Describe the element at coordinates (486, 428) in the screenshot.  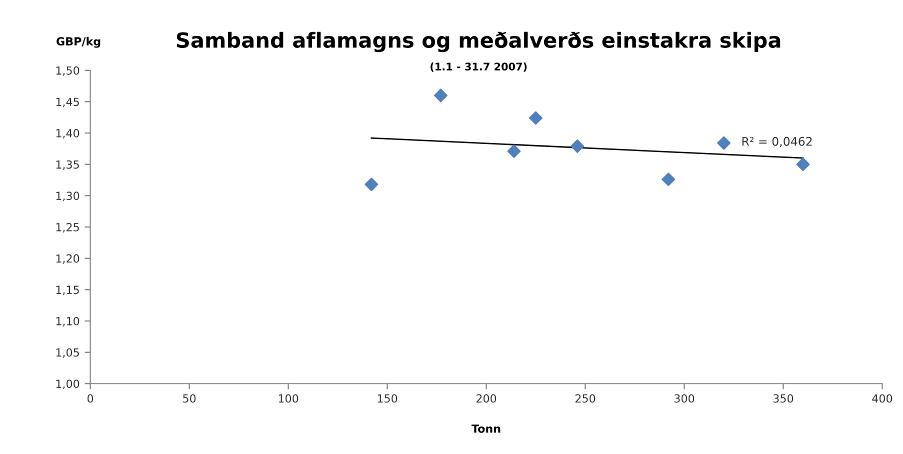
I see `x-axis-title: Tonn` at that location.